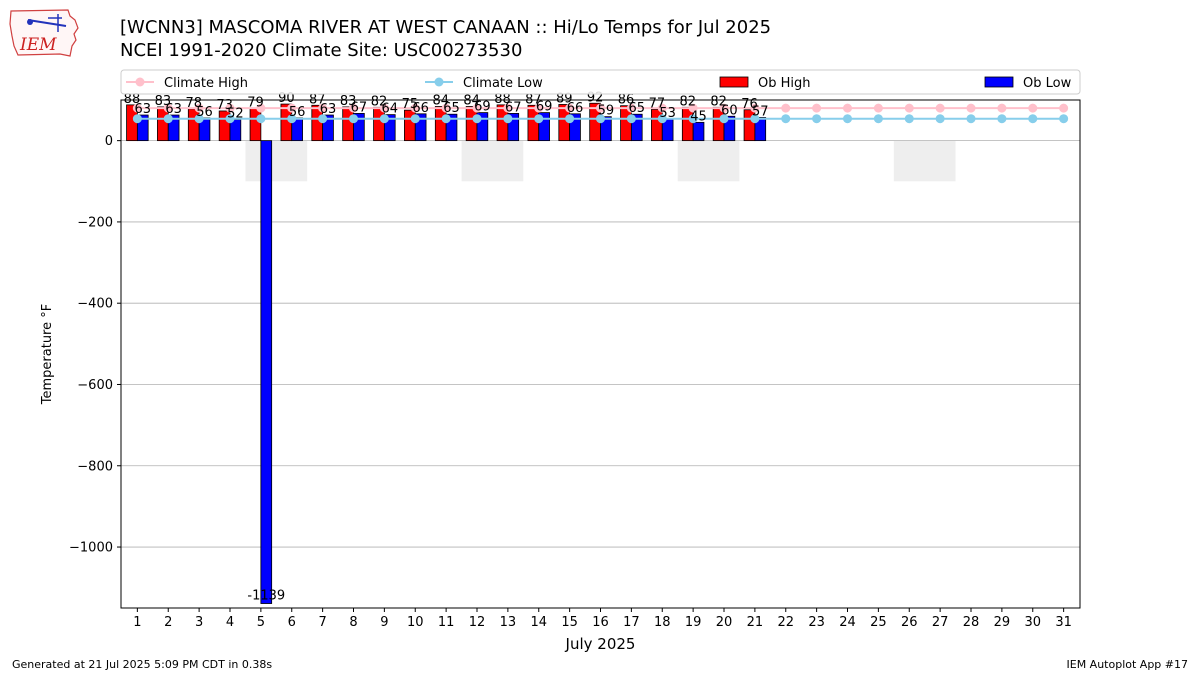 The height and width of the screenshot is (675, 1200). Describe the element at coordinates (816, 622) in the screenshot. I see `x-tick-label: 23` at that location.